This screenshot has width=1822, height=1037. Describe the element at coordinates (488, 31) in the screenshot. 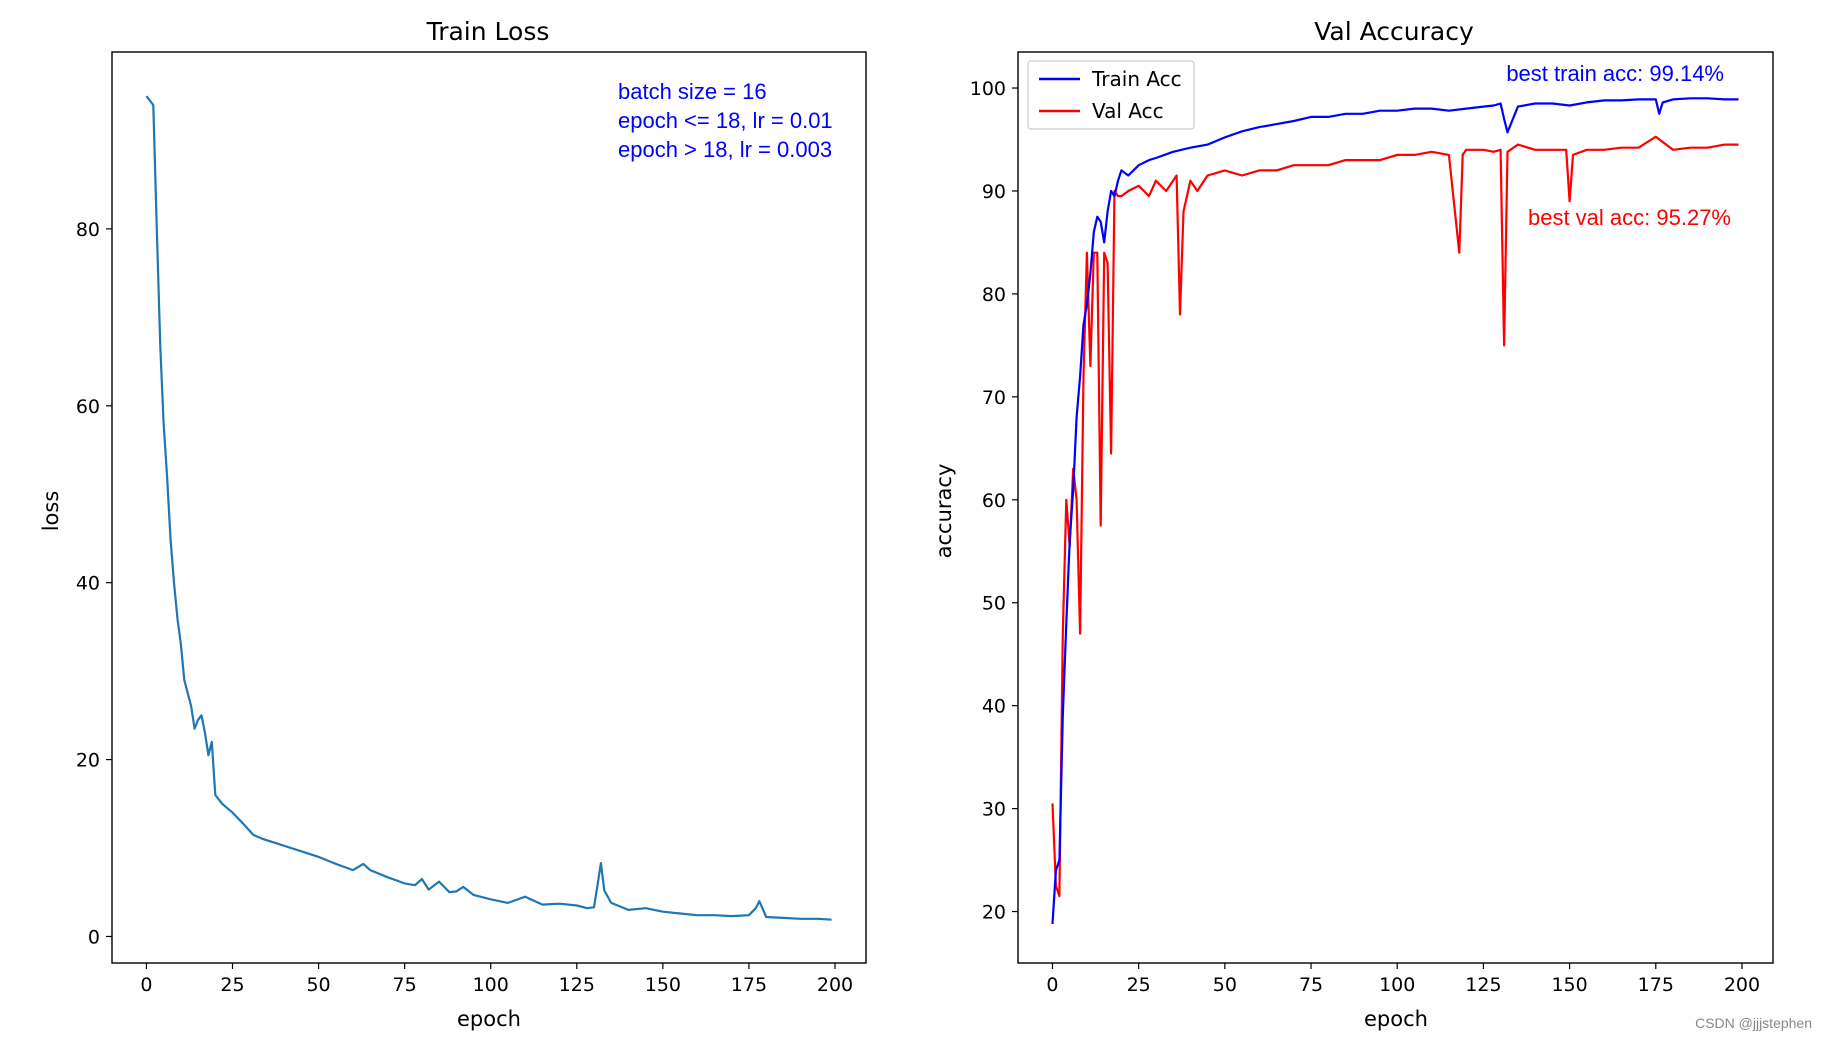

I see `train-loss-title: Train Loss` at that location.